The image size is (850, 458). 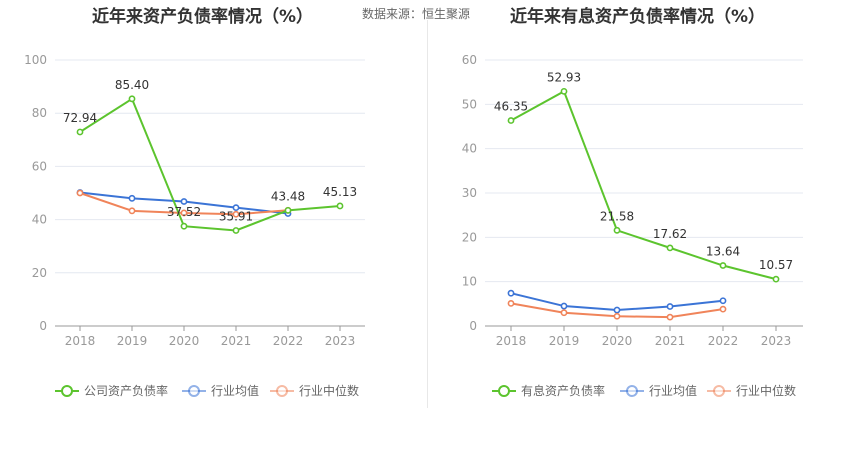 I want to click on right-y-tick-label: 30, so click(x=469, y=193).